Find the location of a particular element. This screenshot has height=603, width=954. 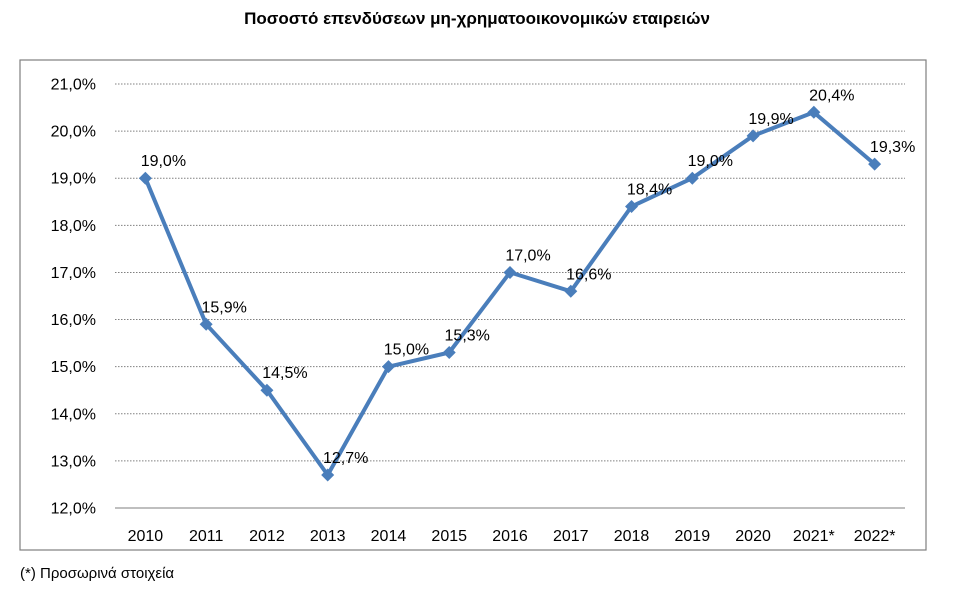

data-label: 20,4% is located at coordinates (831, 95).